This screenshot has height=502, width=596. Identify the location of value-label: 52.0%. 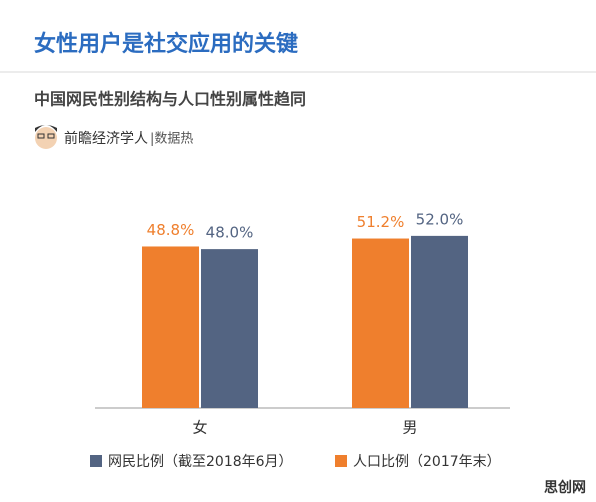
(440, 219).